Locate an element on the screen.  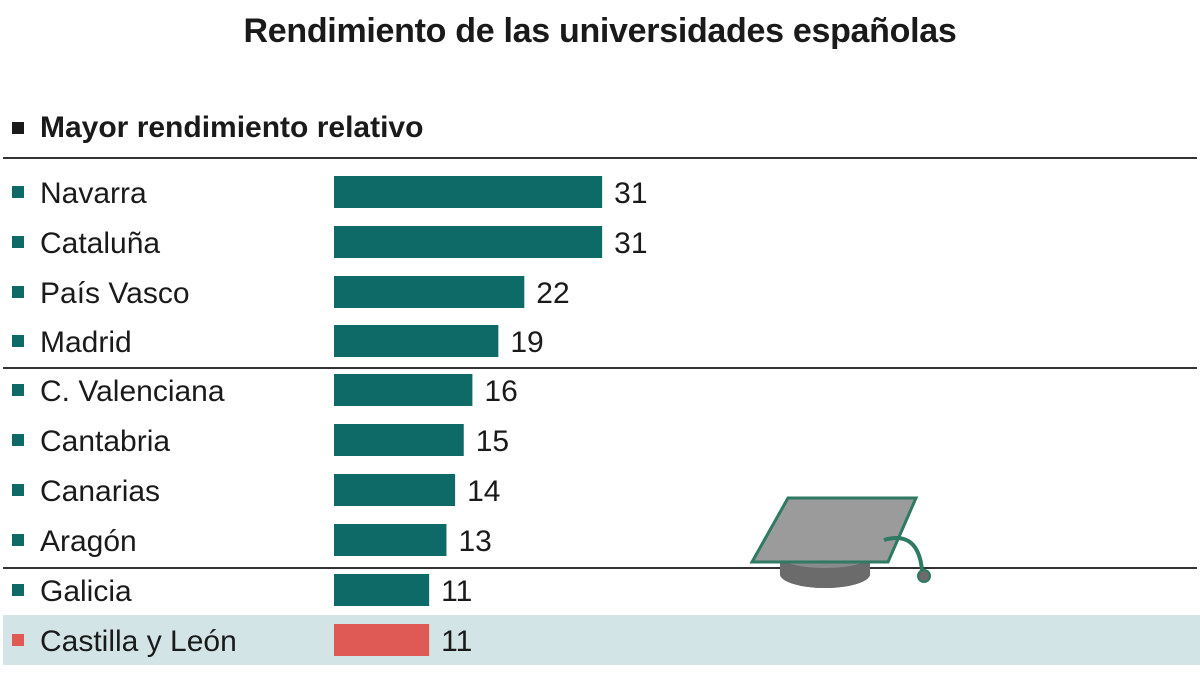
legend: Mayor rendimiento relativo is located at coordinates (217, 128).